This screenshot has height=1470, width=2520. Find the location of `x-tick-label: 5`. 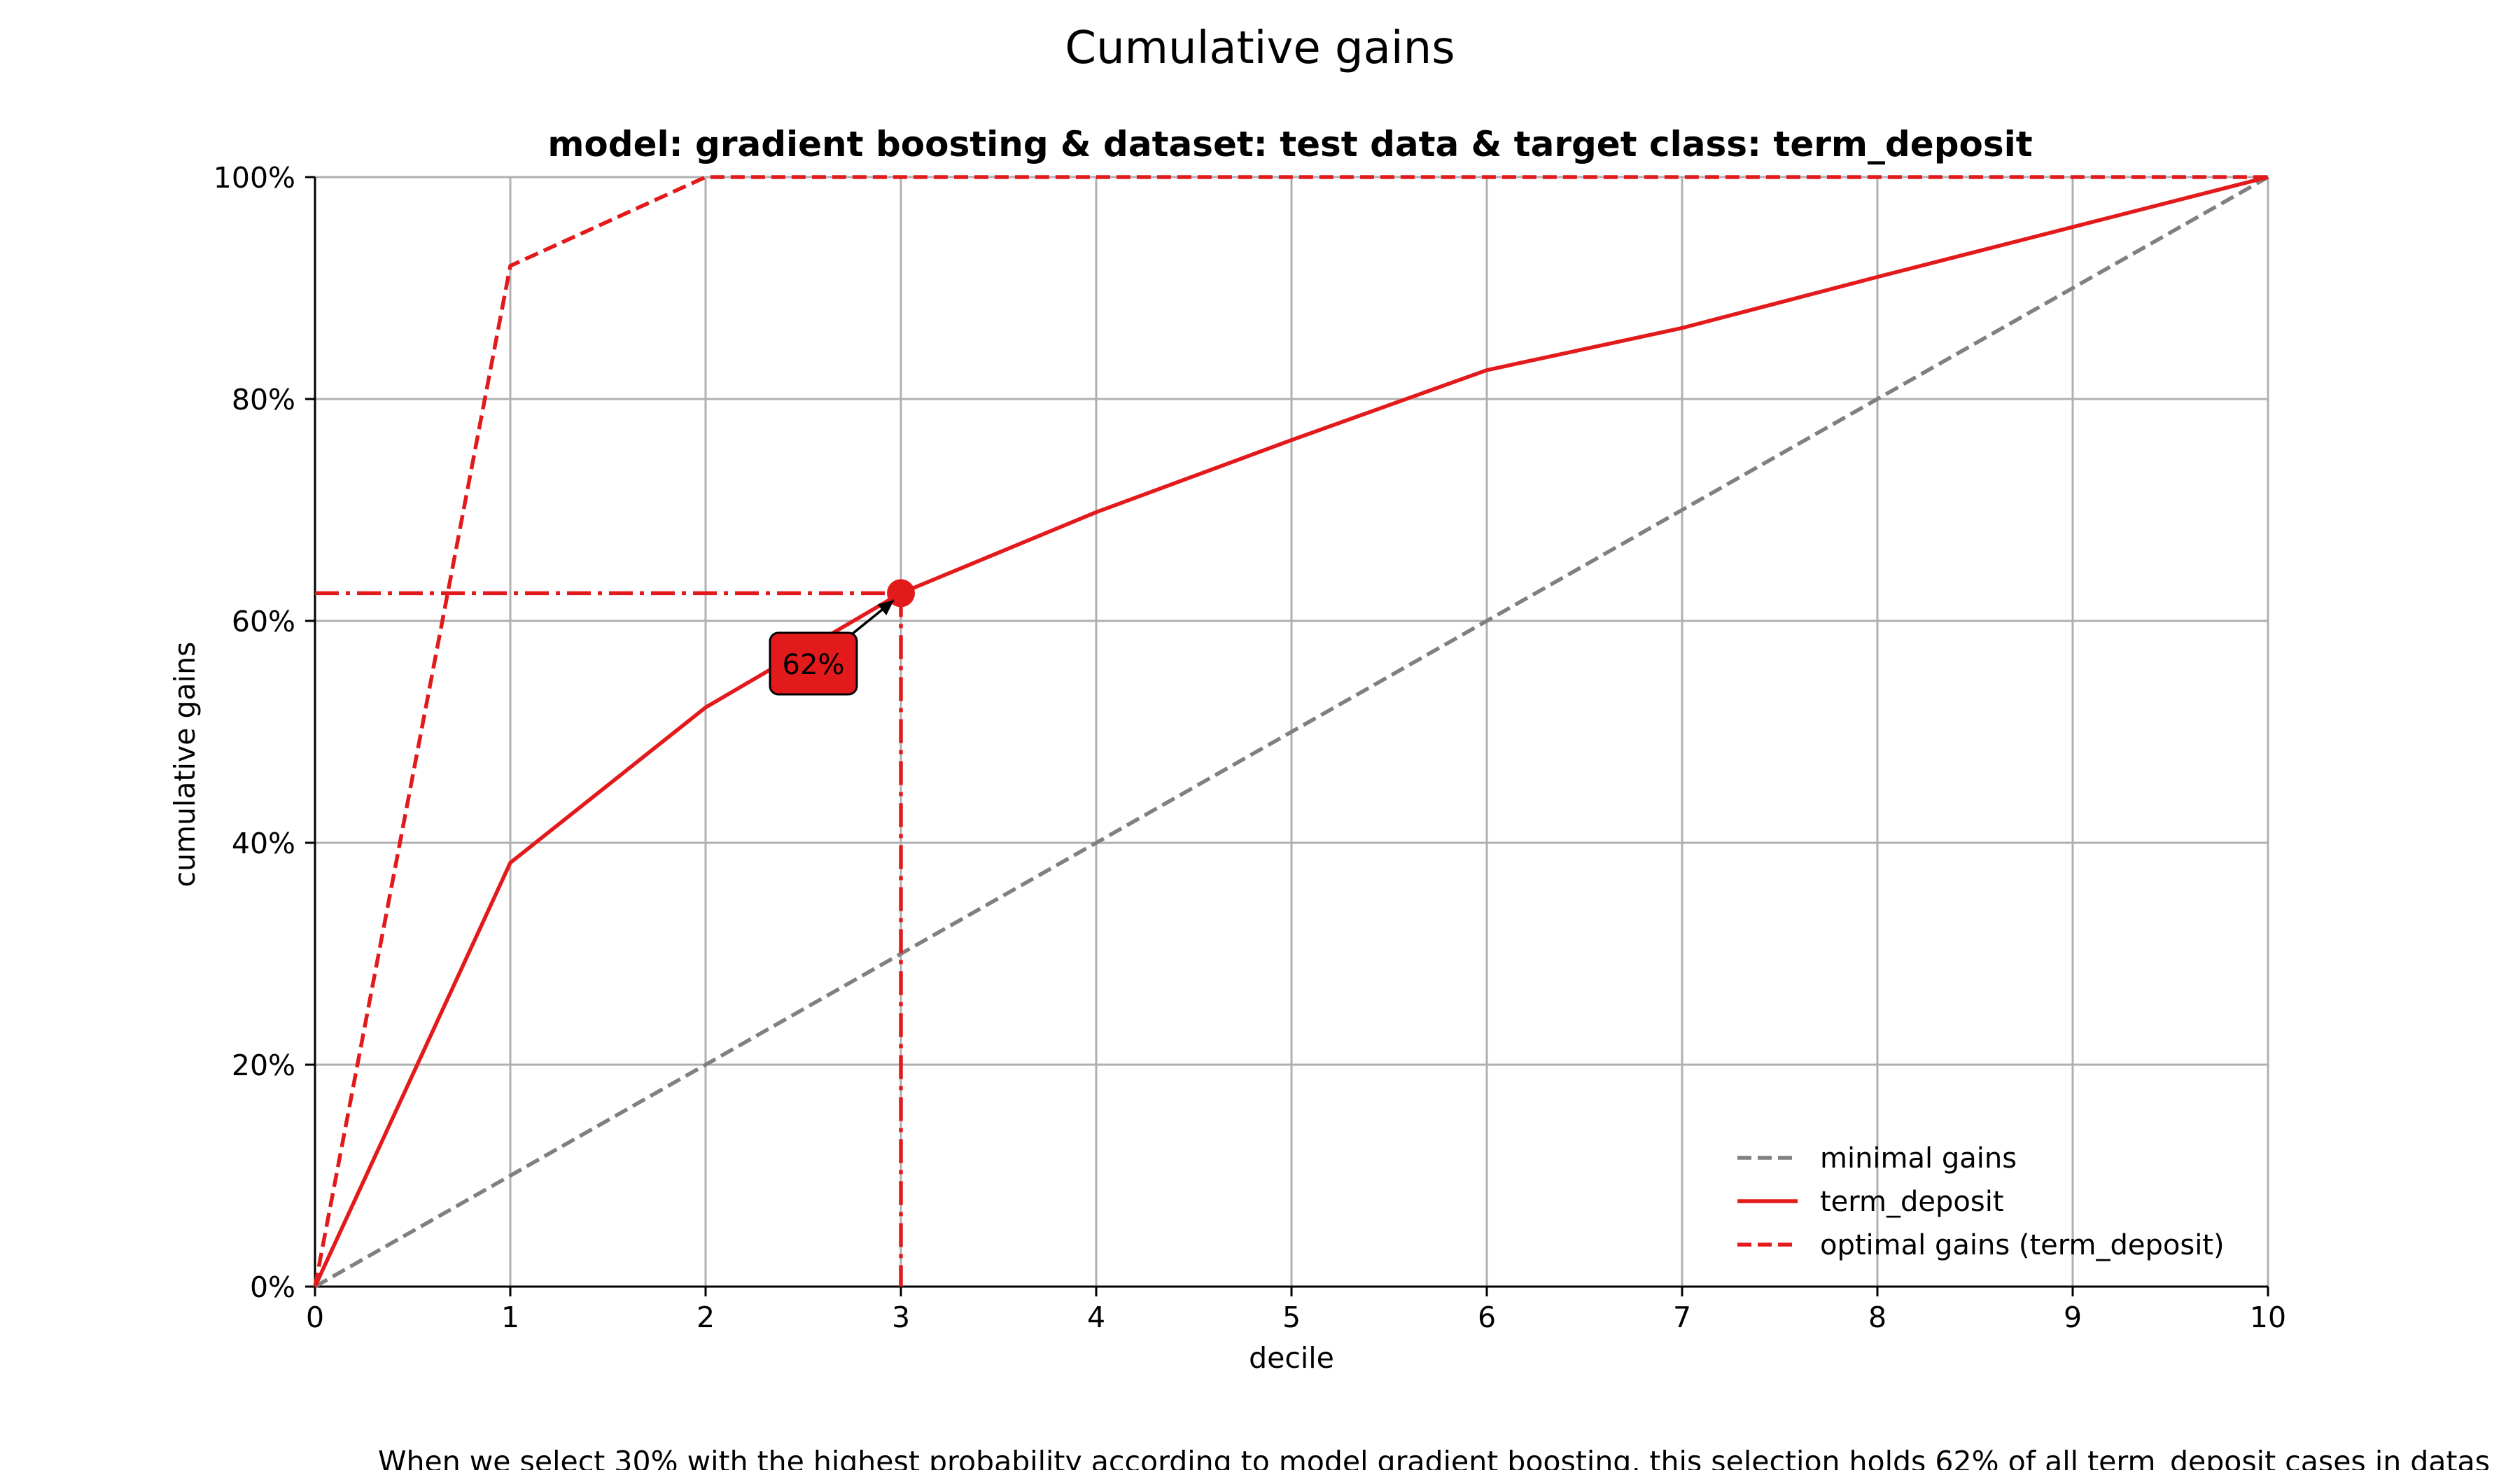

x-tick-label: 5 is located at coordinates (1291, 1317).